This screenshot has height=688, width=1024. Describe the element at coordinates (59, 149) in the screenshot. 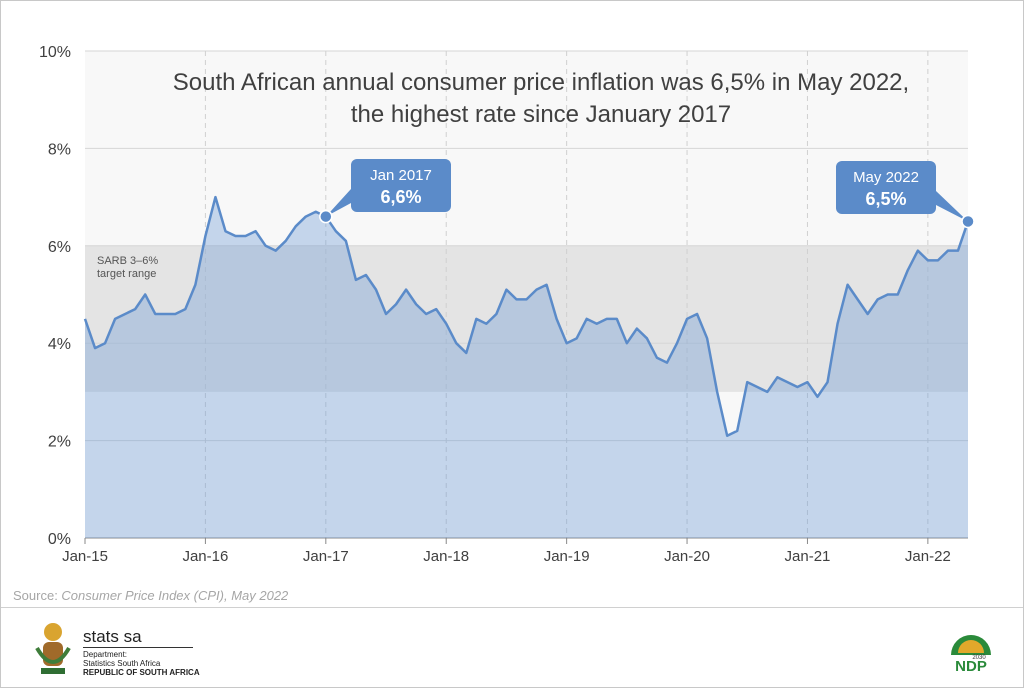

I see `y-tick-label: 8%` at that location.